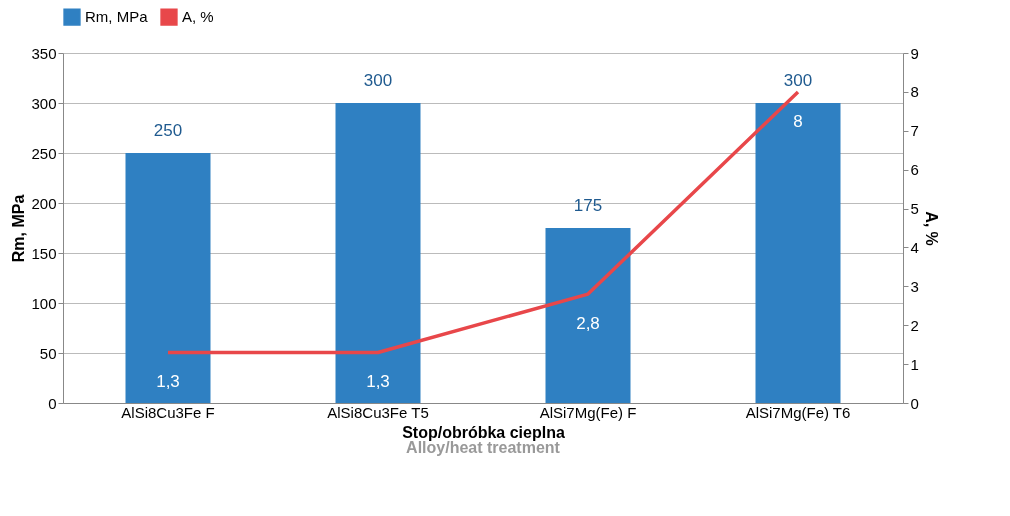 The height and width of the screenshot is (516, 1010). I want to click on data-label: 175, so click(588, 205).